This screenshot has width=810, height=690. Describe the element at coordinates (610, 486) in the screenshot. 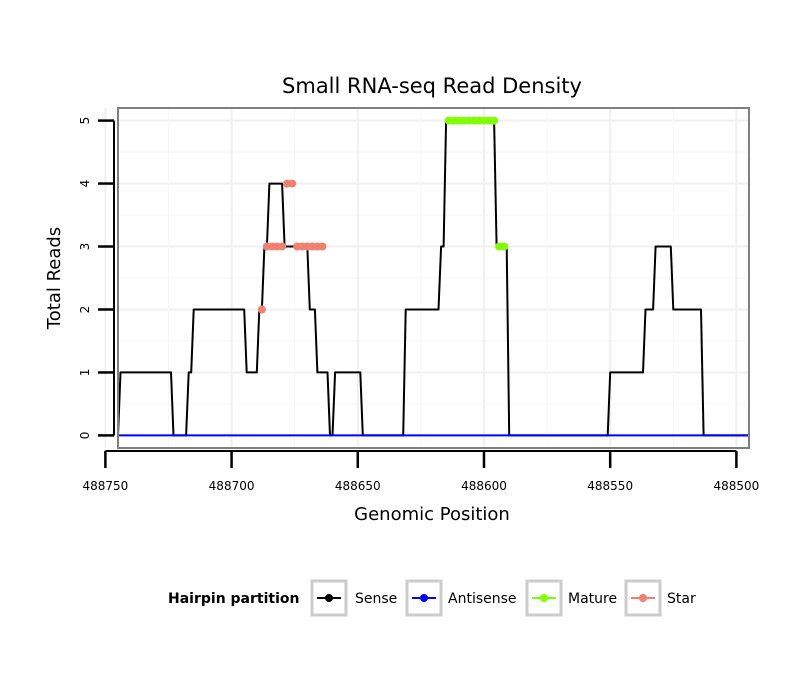

I see `x-tick-label: 488550` at that location.